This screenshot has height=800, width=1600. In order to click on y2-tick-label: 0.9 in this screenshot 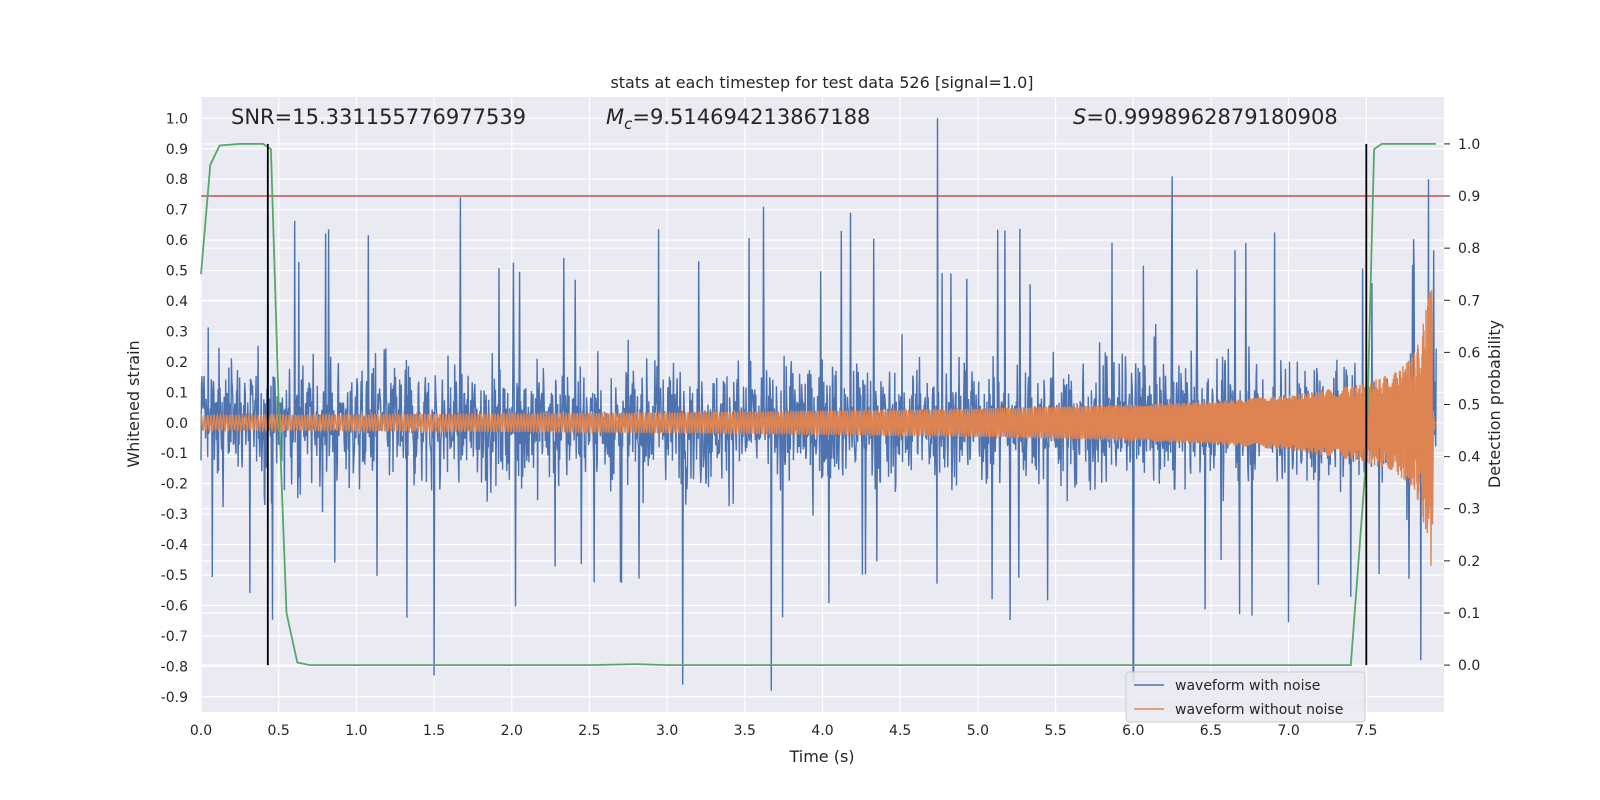, I will do `click(1469, 197)`.